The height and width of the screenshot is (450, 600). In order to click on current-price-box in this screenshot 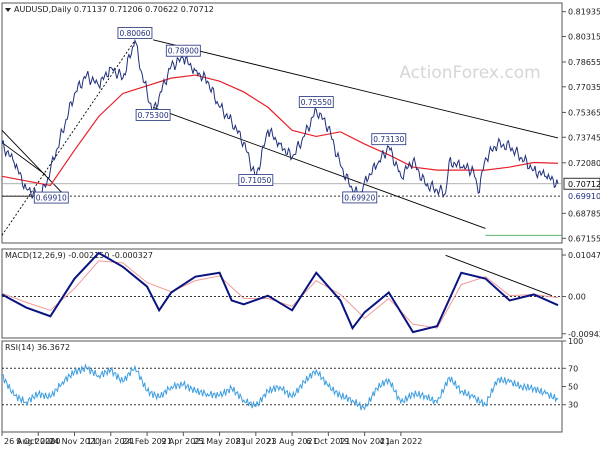, I will do `click(581, 183)`.